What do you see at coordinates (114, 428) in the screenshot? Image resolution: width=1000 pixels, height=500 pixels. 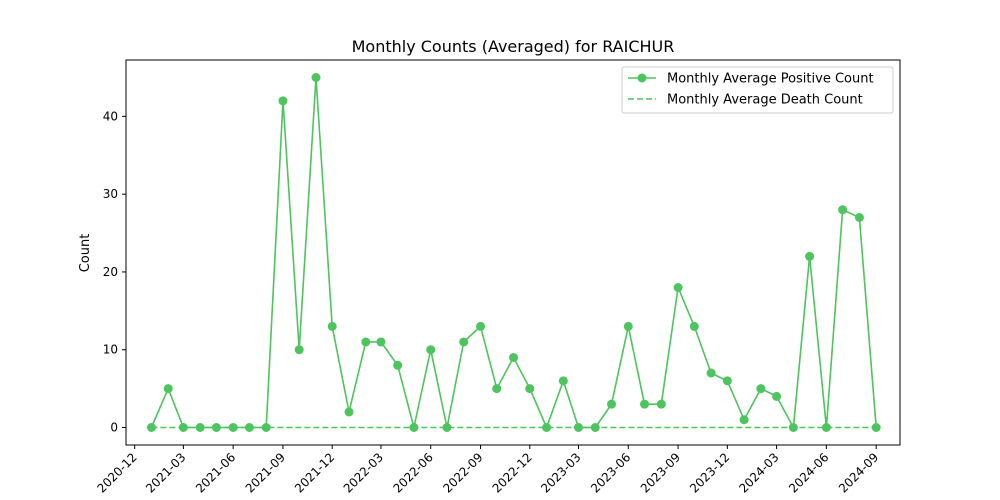 I see `y-tick-label: 0` at bounding box center [114, 428].